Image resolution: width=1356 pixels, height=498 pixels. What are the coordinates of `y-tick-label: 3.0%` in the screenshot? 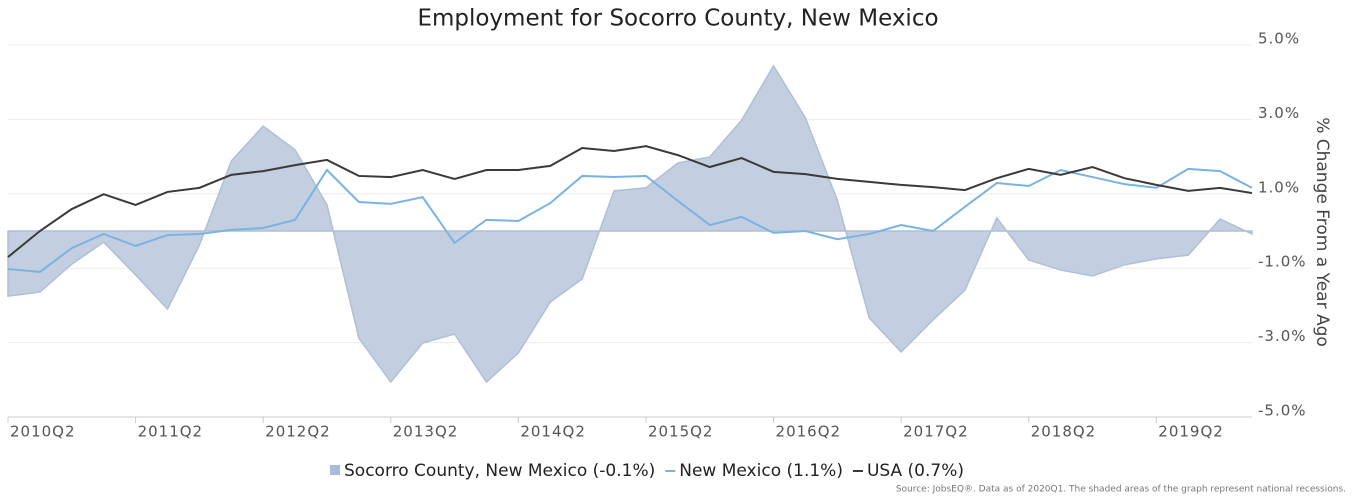 It's located at (1279, 113).